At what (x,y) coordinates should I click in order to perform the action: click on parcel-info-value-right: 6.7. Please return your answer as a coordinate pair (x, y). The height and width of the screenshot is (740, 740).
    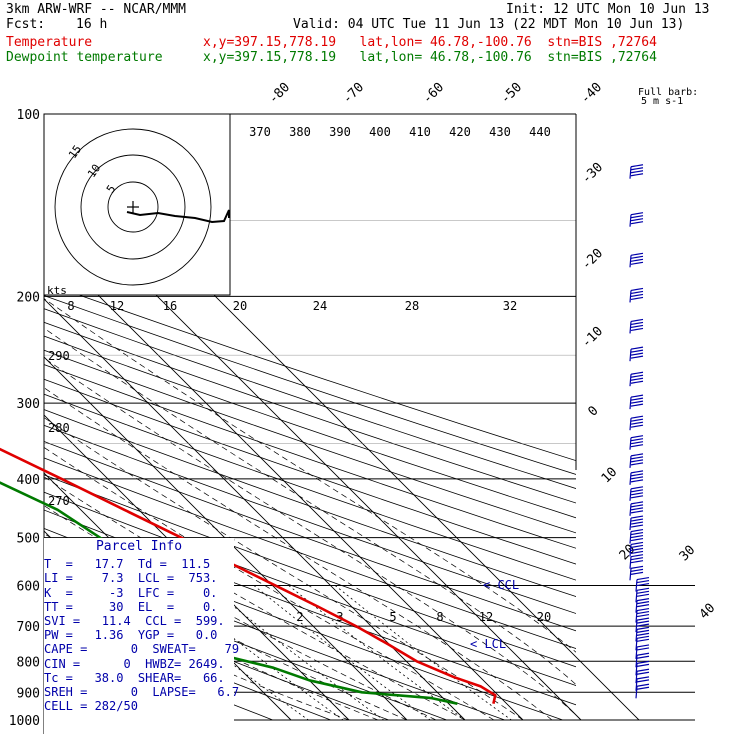
    Looking at the image, I should click on (217, 692).